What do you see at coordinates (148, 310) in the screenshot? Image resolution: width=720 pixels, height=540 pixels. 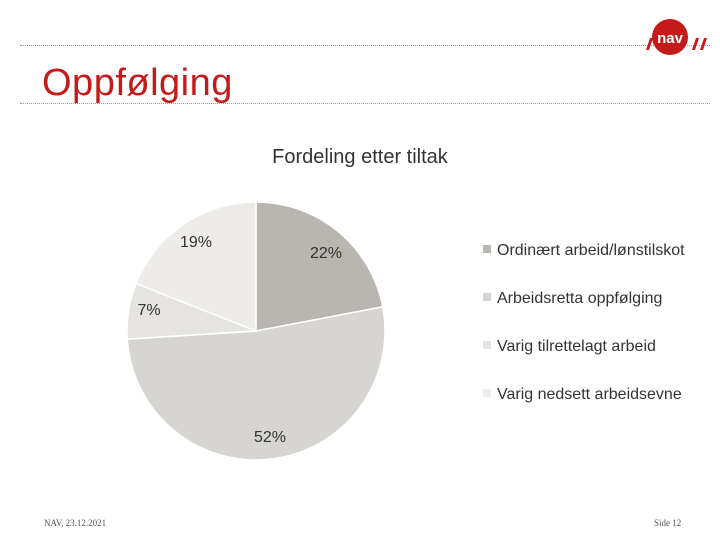 I see `pie-data-label-3: 7%` at bounding box center [148, 310].